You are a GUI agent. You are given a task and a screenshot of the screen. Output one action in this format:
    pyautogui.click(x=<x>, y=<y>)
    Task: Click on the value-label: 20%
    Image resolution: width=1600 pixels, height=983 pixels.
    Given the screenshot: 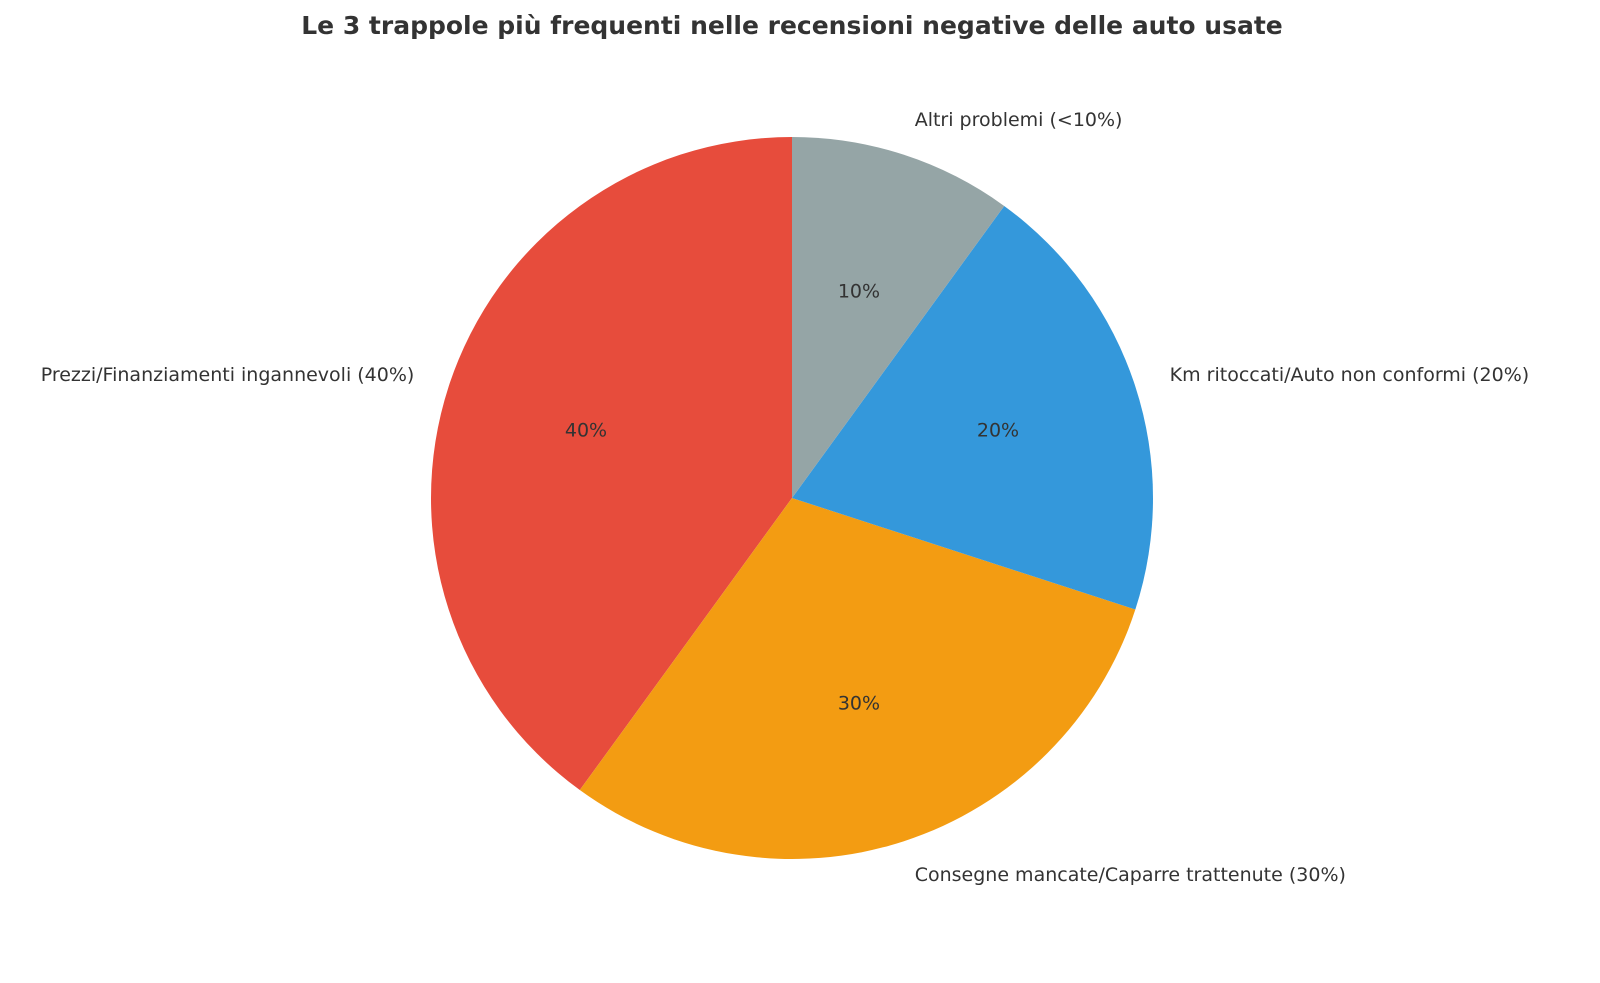 What is the action you would take?
    pyautogui.click(x=998, y=431)
    